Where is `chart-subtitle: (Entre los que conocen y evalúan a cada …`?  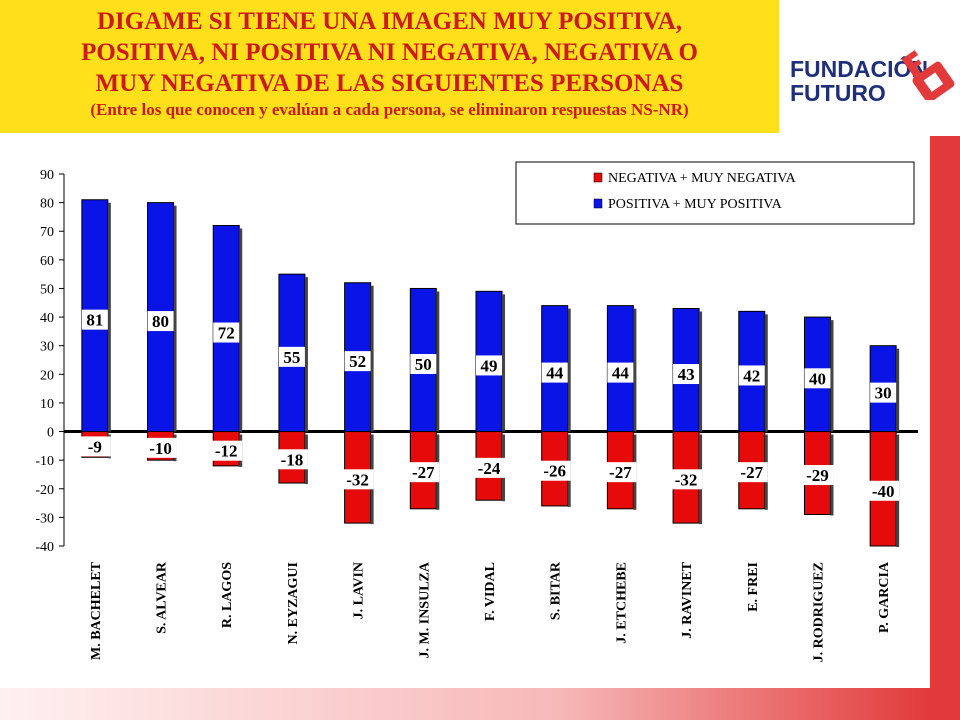
chart-subtitle: (Entre los que conocen y evalúan a cada … is located at coordinates (389, 109).